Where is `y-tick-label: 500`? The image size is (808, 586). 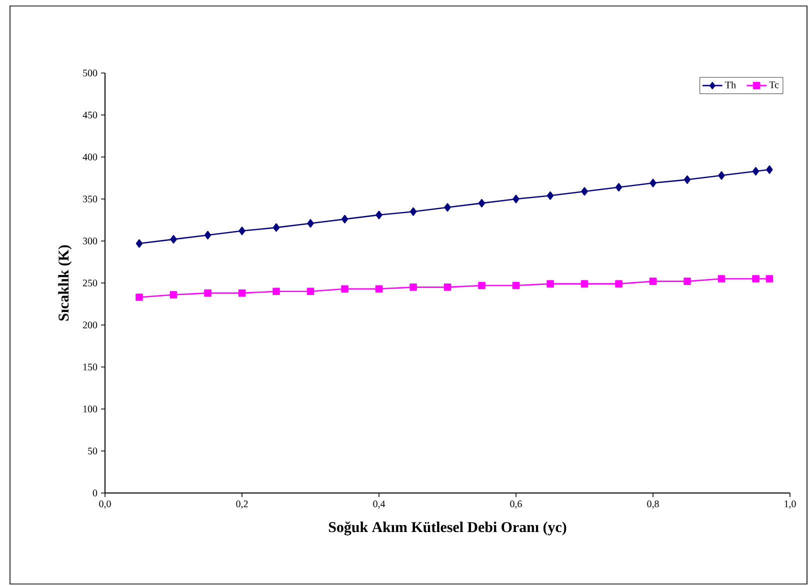 y-tick-label: 500 is located at coordinates (90, 73).